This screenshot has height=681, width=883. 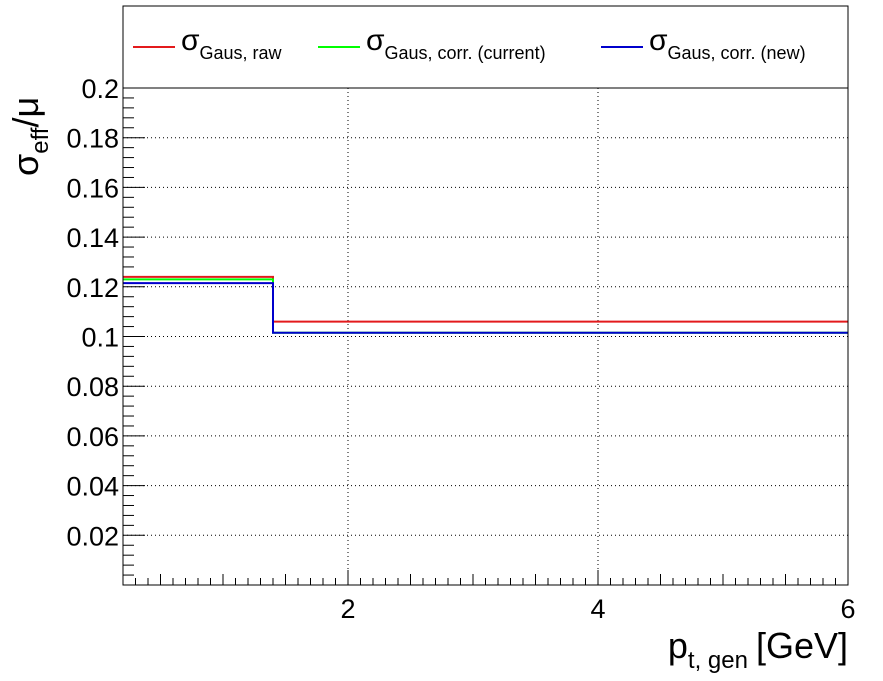 I want to click on svg-text: σeff/μ, so click(x=29, y=136).